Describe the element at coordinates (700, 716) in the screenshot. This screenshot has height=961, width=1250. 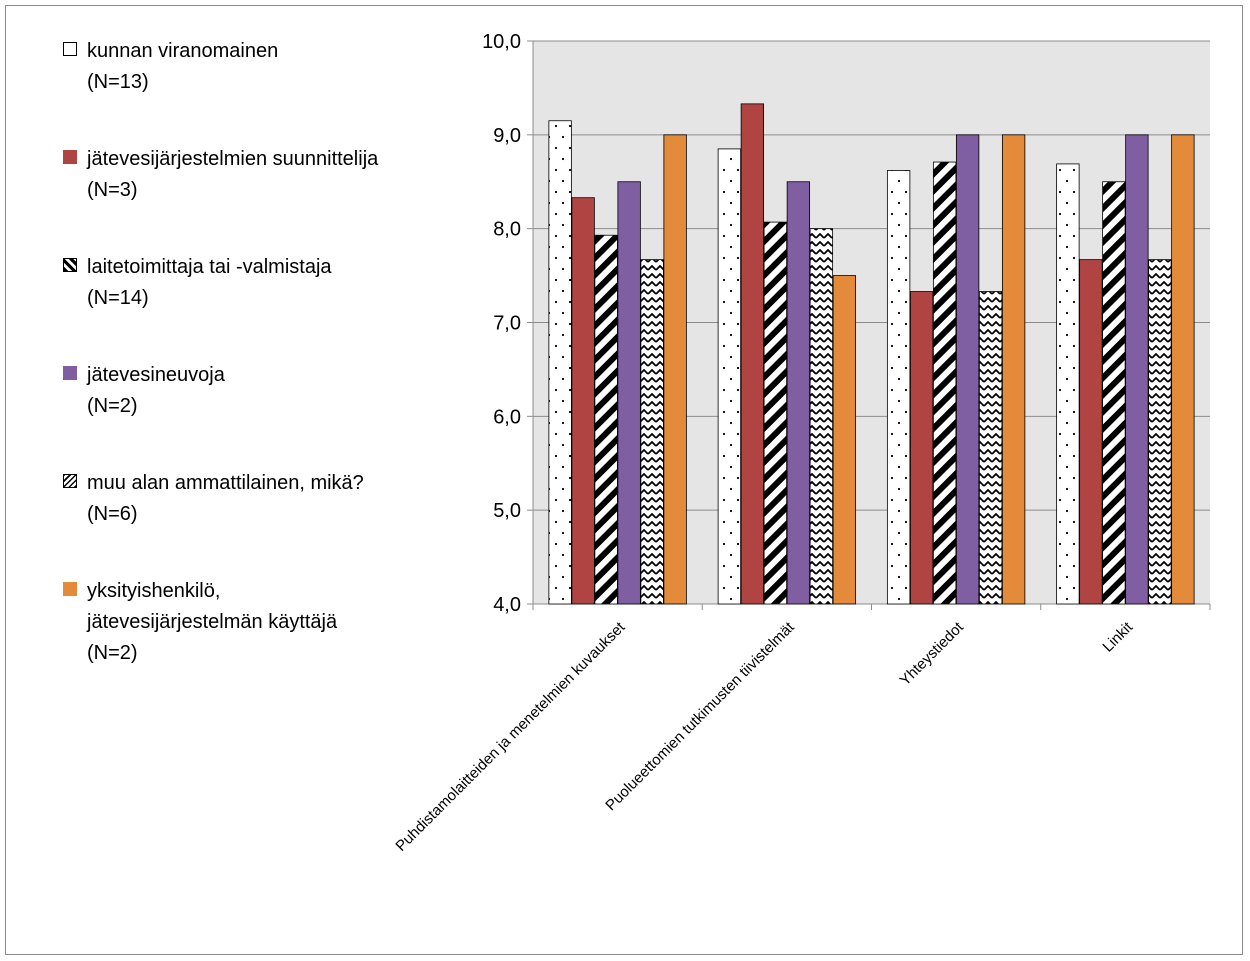
I see `x-category-label: Puolueettomien tutkimusten tiivistelmät` at that location.